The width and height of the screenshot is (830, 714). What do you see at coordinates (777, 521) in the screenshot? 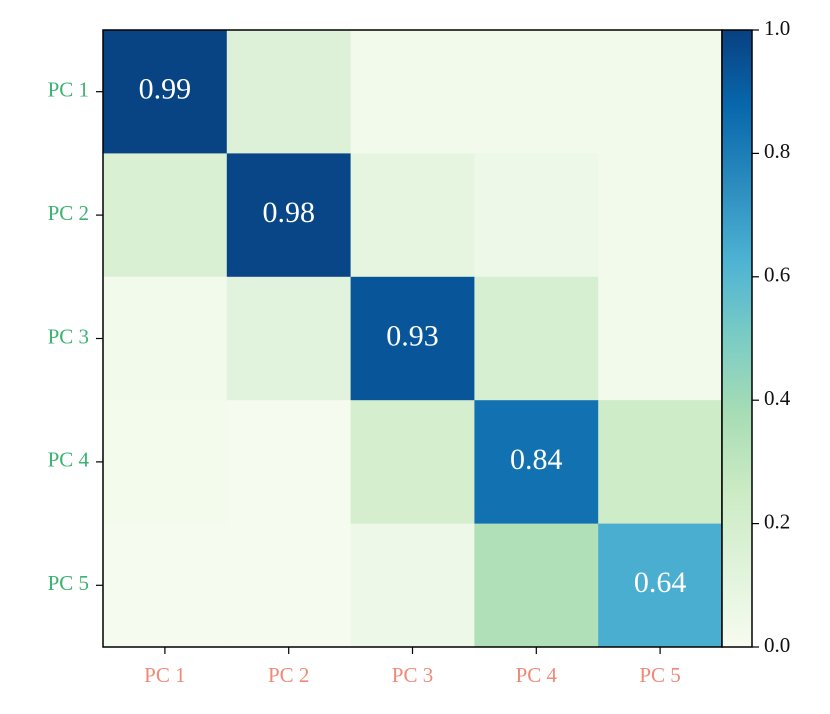
I see `colorbar-tick-label: 0.2` at bounding box center [777, 521].